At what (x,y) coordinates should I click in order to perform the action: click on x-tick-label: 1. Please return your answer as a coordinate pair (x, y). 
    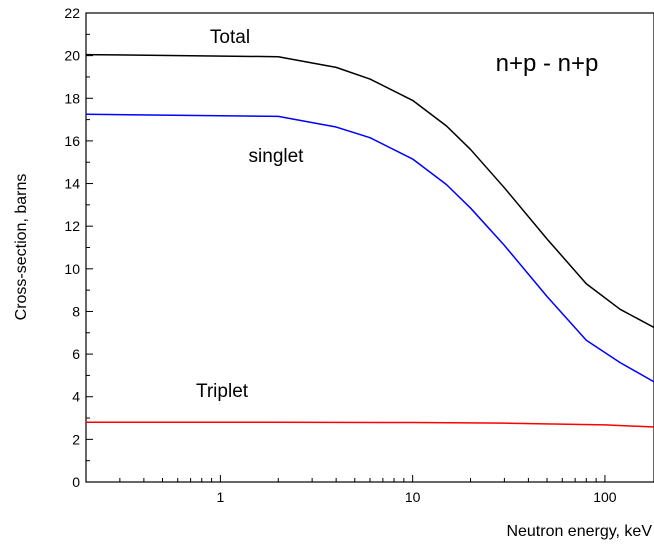
    Looking at the image, I should click on (220, 497).